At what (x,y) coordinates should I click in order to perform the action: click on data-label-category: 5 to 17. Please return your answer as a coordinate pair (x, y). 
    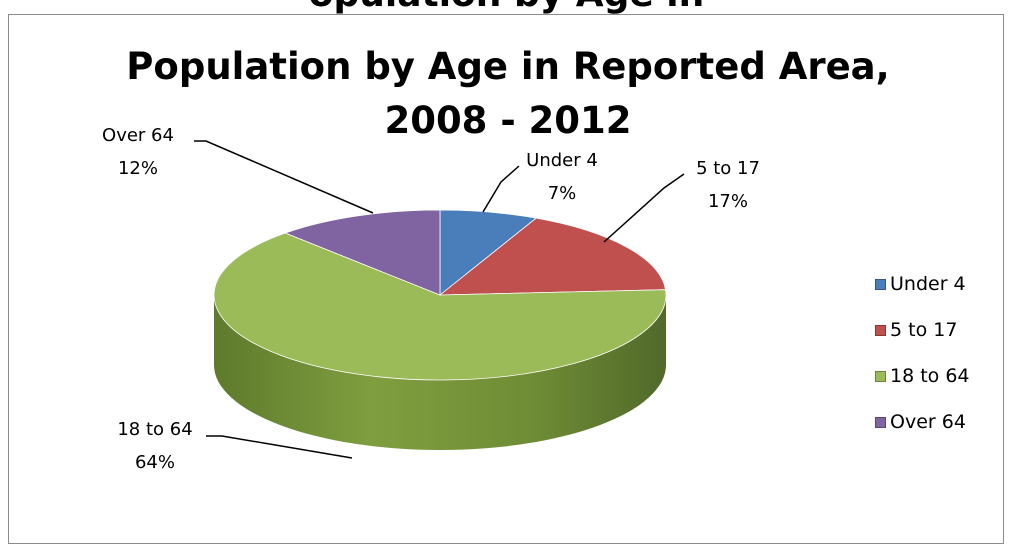
    Looking at the image, I should click on (728, 168).